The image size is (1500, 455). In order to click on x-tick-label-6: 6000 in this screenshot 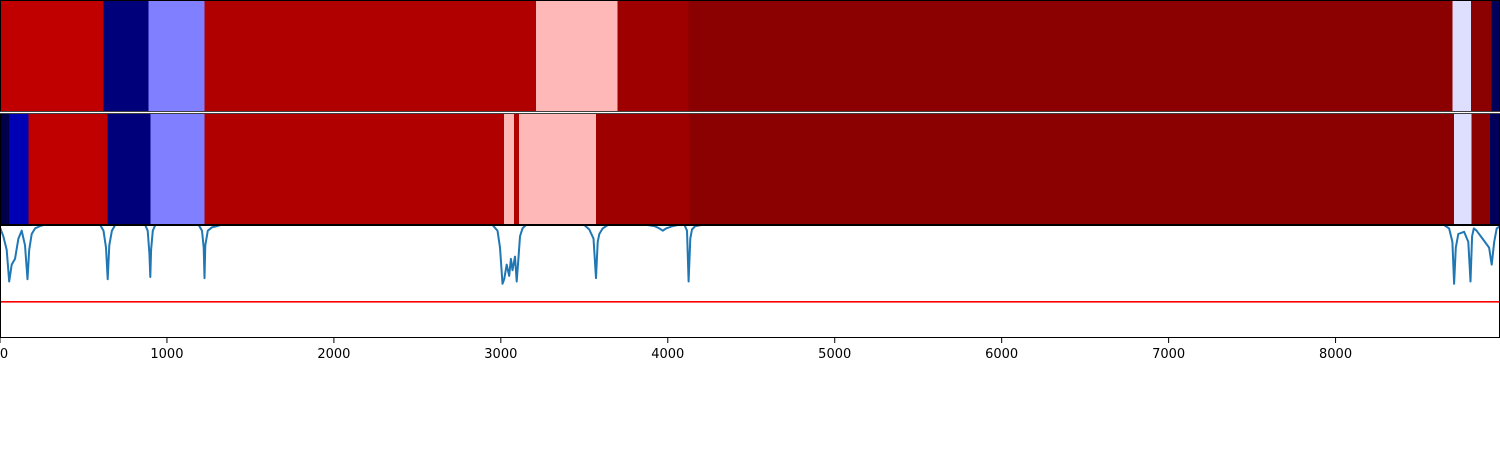, I will do `click(1001, 354)`.